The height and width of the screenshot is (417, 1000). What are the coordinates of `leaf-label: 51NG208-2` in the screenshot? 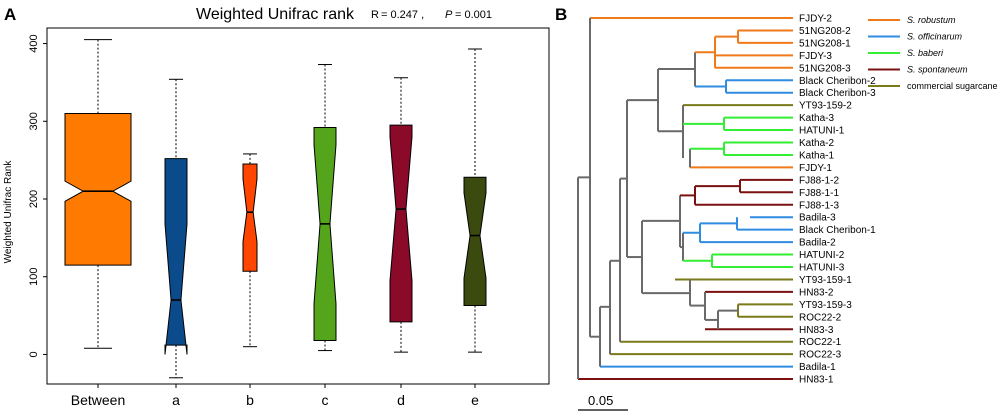 It's located at (825, 31).